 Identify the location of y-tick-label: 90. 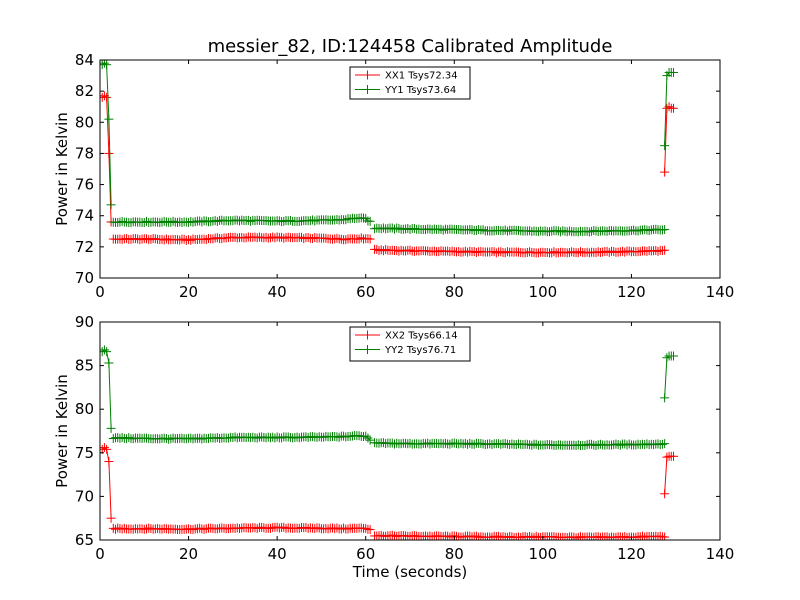
(84, 322).